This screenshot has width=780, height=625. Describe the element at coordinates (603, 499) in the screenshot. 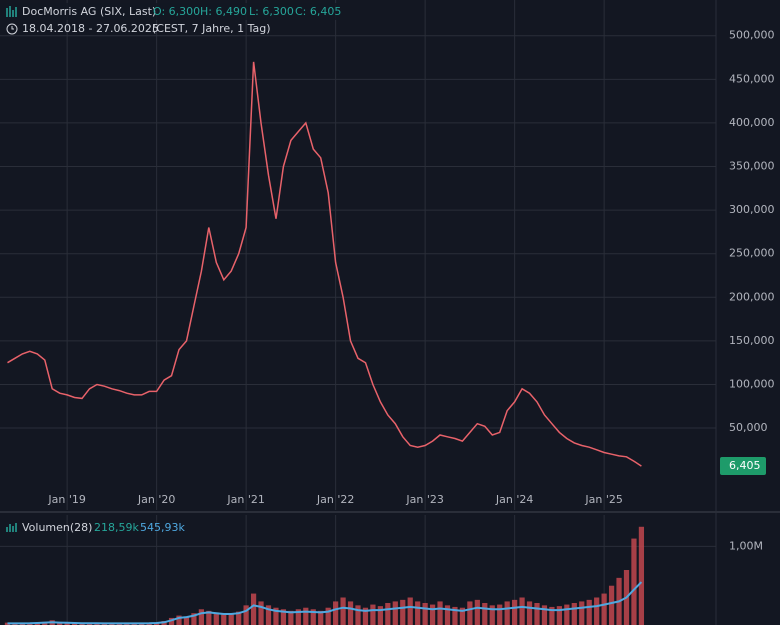

I see `x-tick-label: Jan '25` at that location.